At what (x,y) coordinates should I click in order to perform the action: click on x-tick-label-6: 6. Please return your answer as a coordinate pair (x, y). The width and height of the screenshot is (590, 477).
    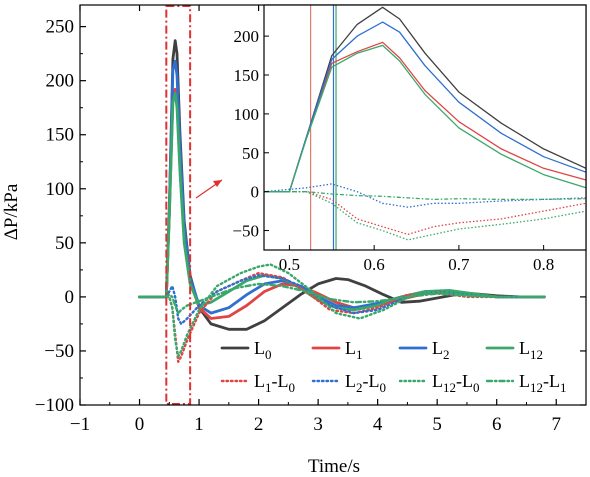
    Looking at the image, I should click on (497, 424).